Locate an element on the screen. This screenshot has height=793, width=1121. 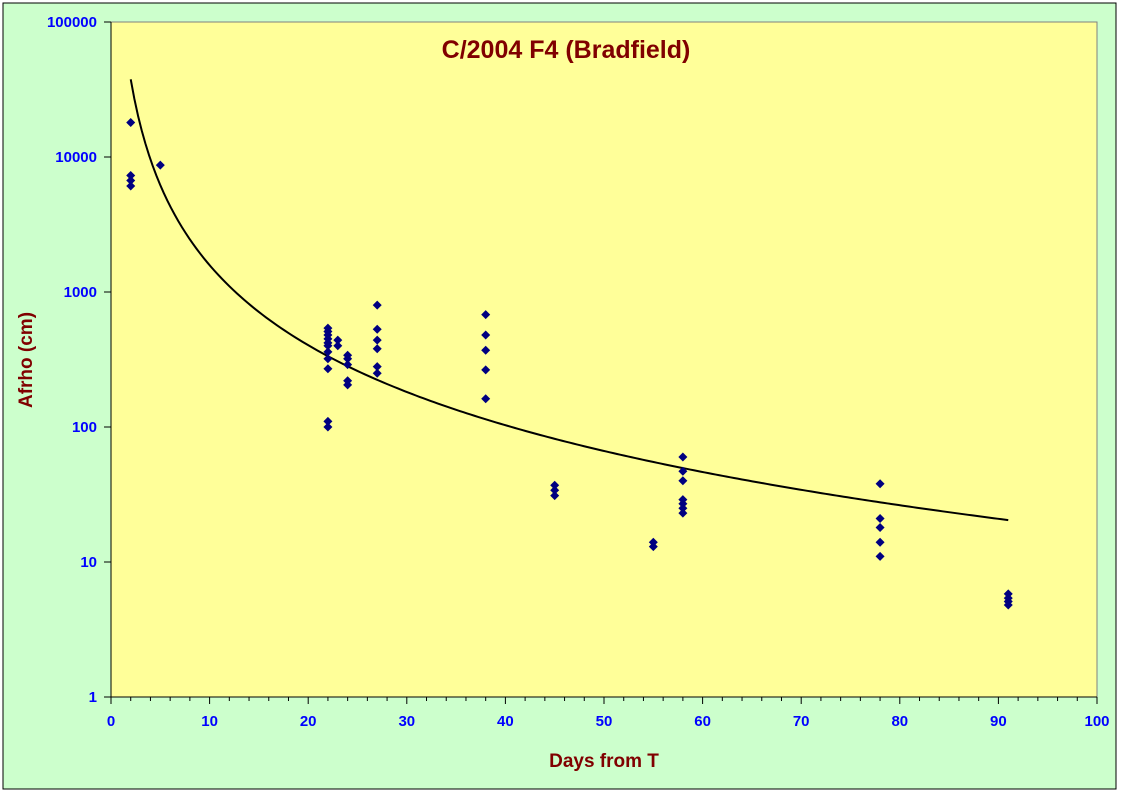
x-tick-label: 100 is located at coordinates (1096, 721).